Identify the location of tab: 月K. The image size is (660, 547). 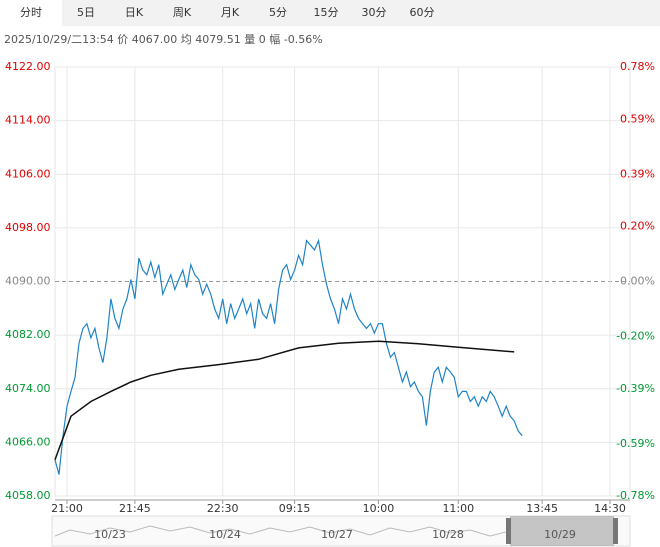
(230, 12).